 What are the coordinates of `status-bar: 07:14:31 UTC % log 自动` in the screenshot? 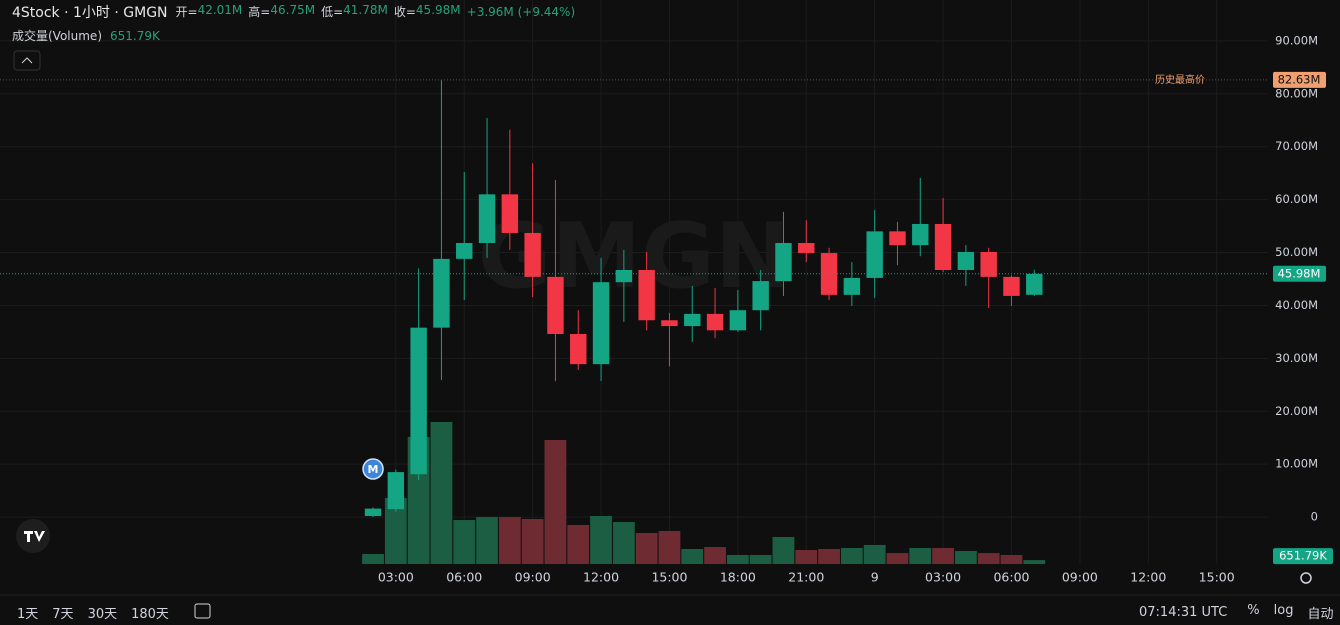 It's located at (1236, 612).